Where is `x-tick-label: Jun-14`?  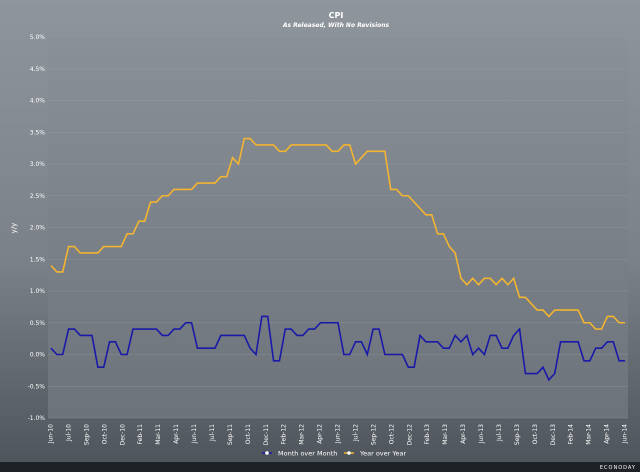 x-tick-label: Jun-14 is located at coordinates (625, 434).